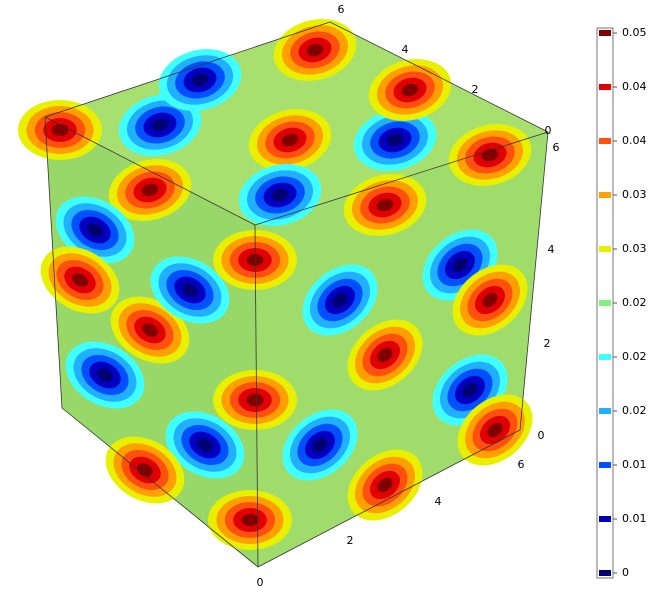 Image resolution: width=666 pixels, height=601 pixels. Describe the element at coordinates (625, 572) in the screenshot. I see `colorbar-label: 0` at that location.